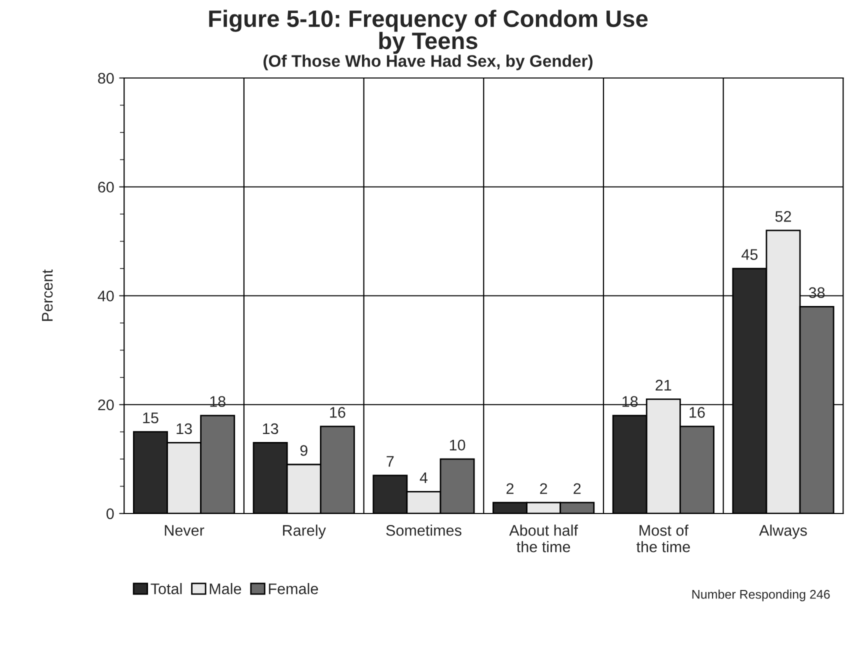  I want to click on data-label: 21, so click(664, 385).